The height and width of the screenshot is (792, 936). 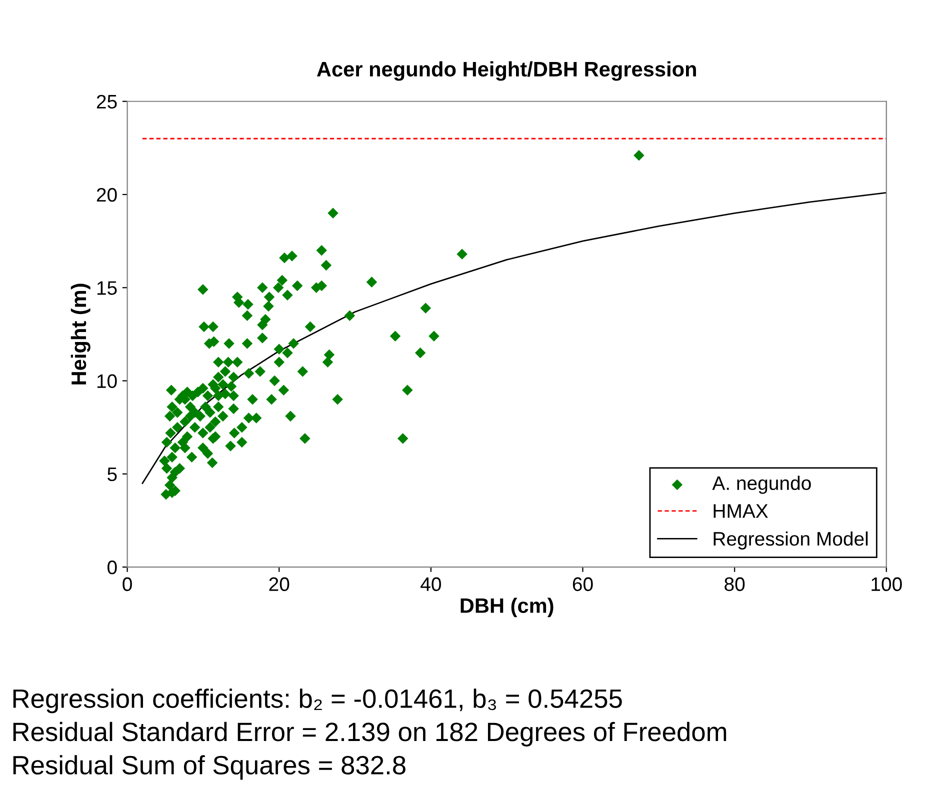 What do you see at coordinates (741, 511) in the screenshot?
I see `legend-label: HMAX` at bounding box center [741, 511].